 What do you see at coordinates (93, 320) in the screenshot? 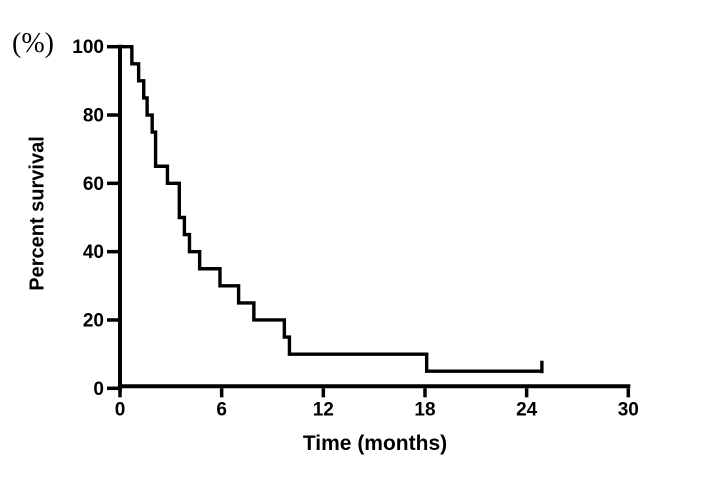
I see `y-tick-label: 20` at bounding box center [93, 320].